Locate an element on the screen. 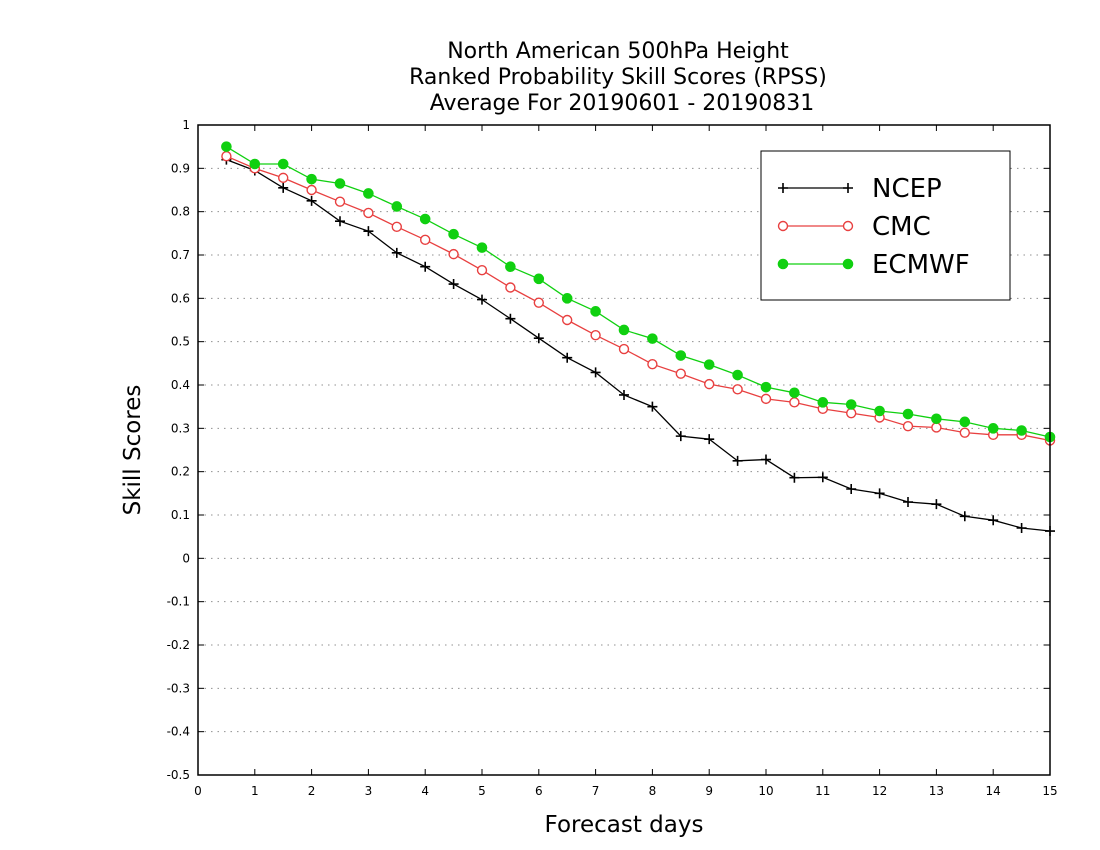 This screenshot has height=850, width=1100. y-tick-label: 0.9 is located at coordinates (180, 168).